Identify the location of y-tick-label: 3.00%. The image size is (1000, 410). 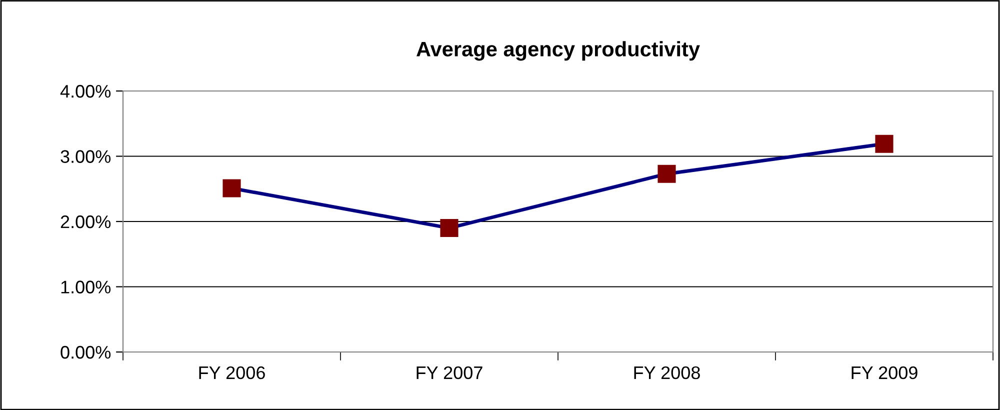
(85, 156).